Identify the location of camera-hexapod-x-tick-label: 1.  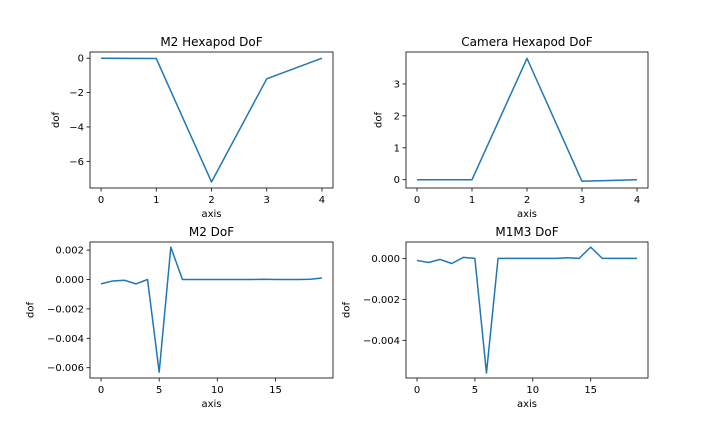
(472, 200).